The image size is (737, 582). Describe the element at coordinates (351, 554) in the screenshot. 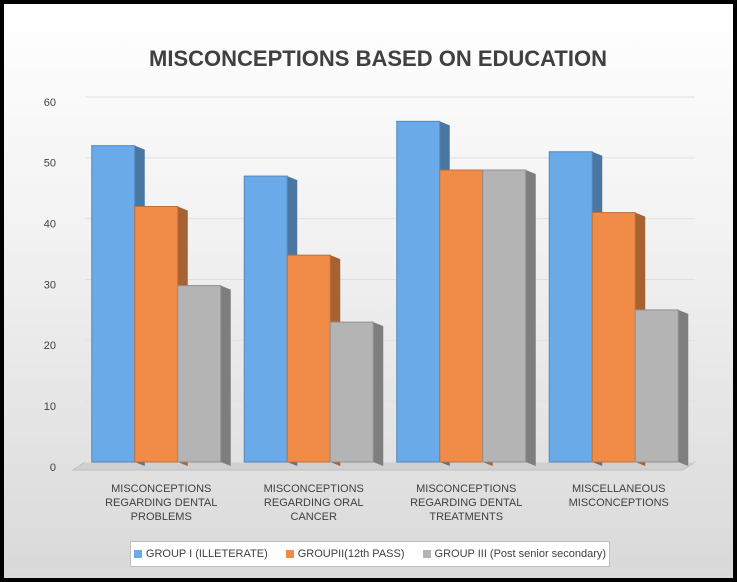

I see `legend-label: GROUPII(12th PASS)` at that location.